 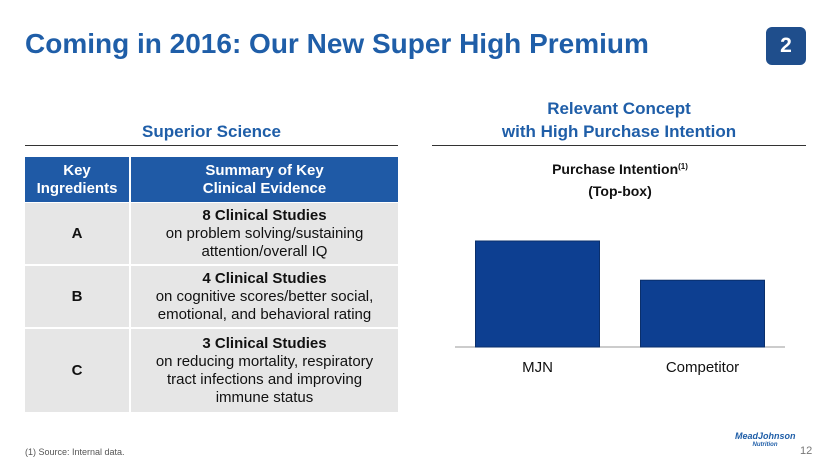 I want to click on row-key: C, so click(x=77, y=370).